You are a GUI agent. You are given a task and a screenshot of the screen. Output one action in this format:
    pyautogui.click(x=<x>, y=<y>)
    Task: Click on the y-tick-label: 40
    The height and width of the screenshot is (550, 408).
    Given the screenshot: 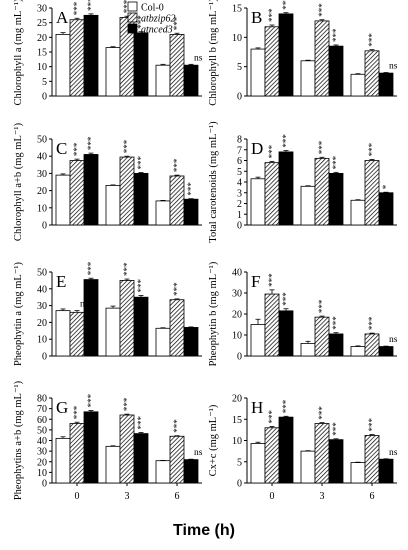 What is the action you would take?
    pyautogui.click(x=42, y=441)
    